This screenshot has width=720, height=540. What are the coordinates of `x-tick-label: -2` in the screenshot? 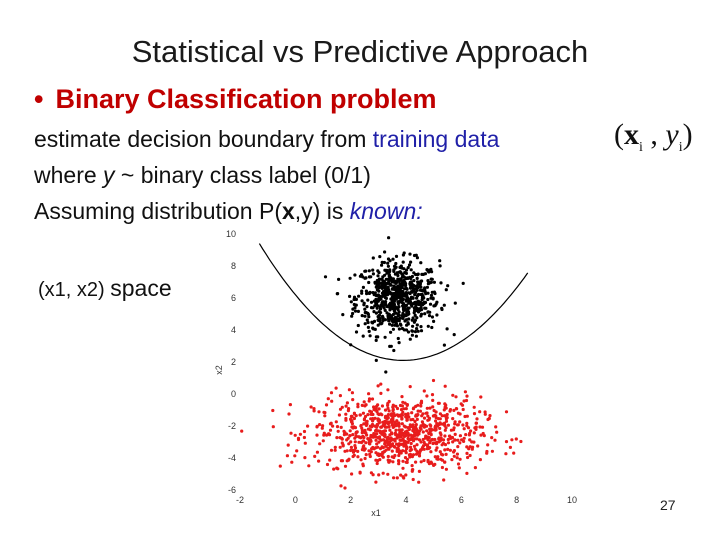 It's located at (240, 500).